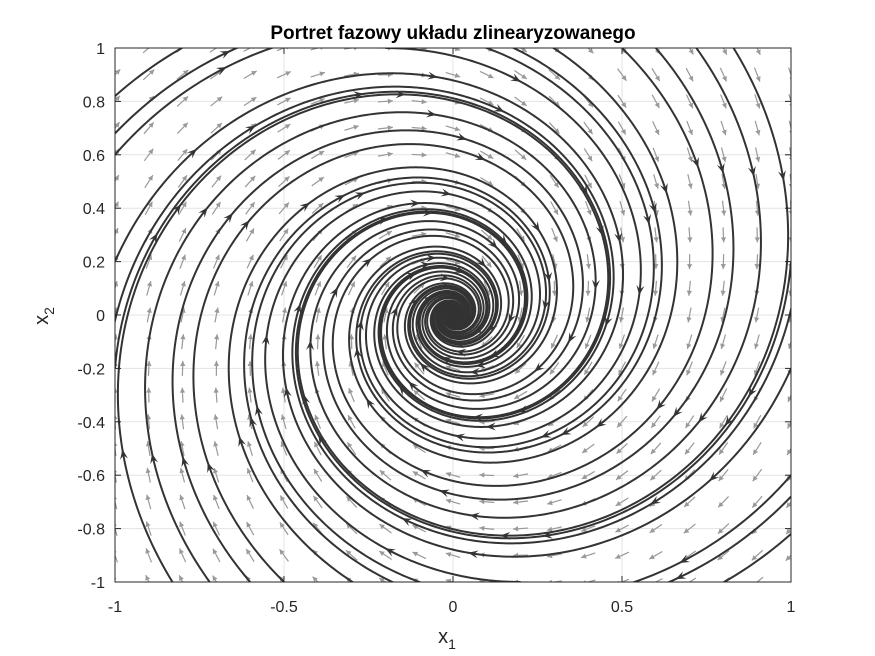 The image size is (875, 656). Describe the element at coordinates (443, 637) in the screenshot. I see `x-axis-label-main: x` at that location.